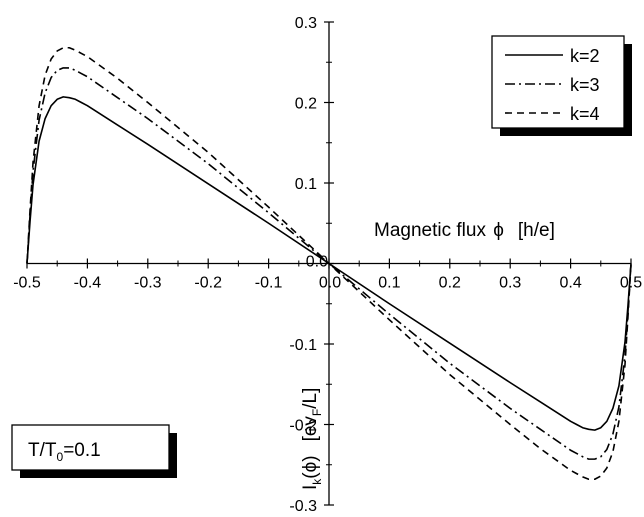  I want to click on y-tick-label: -0.1, so click(303, 345).